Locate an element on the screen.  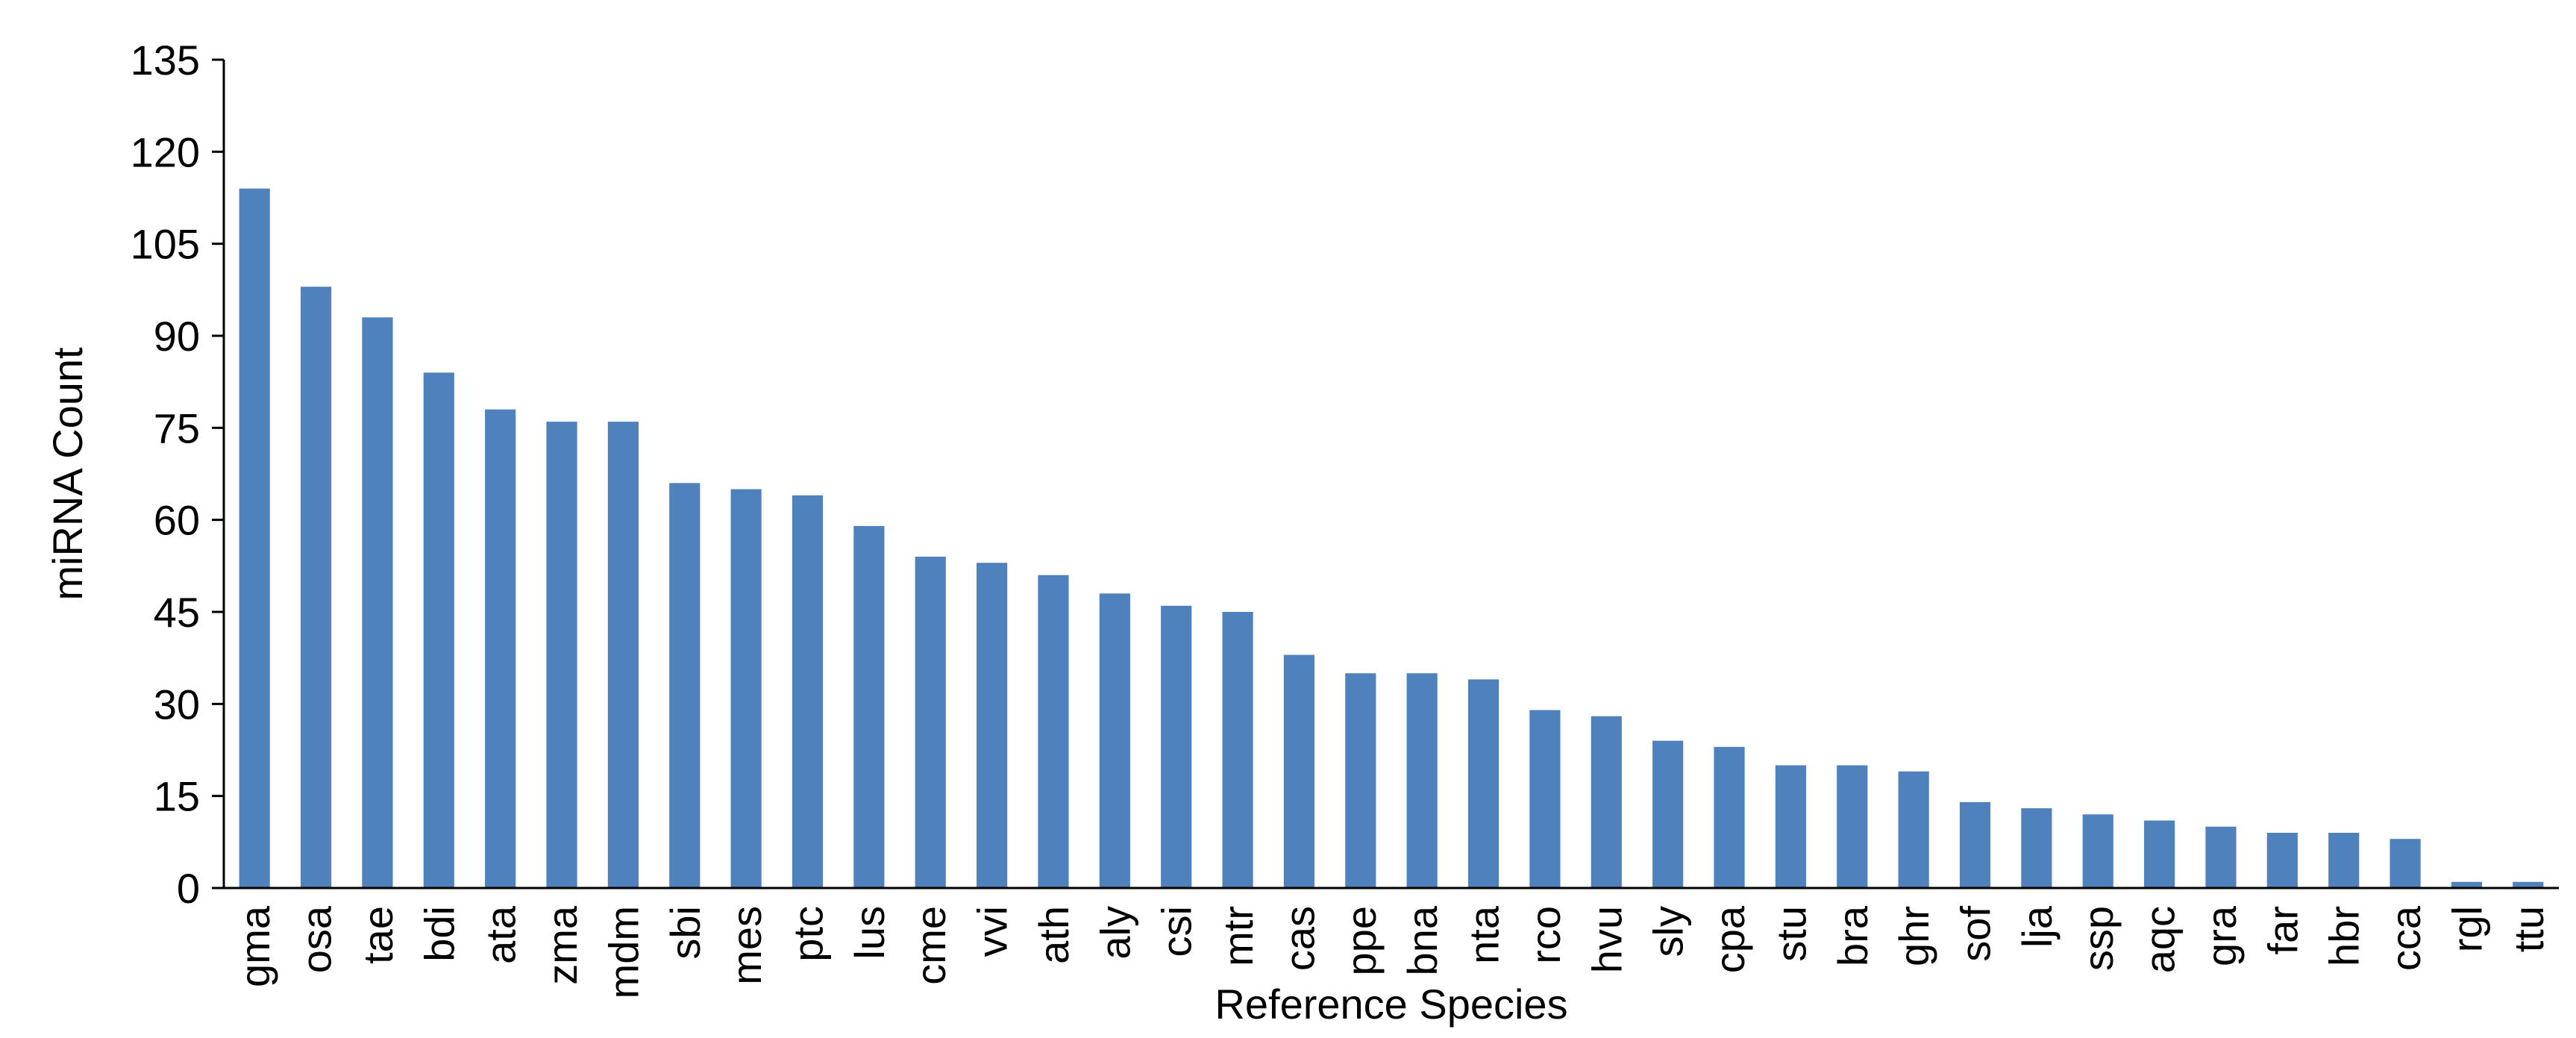
y-tick-label: 0 is located at coordinates (188, 889).